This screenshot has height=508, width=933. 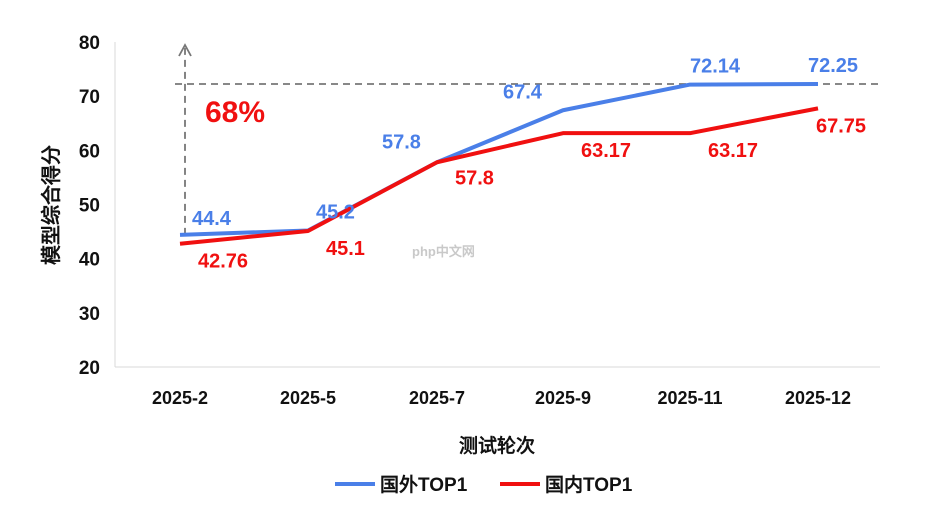 I want to click on growth-annotation: 68%, so click(x=235, y=112).